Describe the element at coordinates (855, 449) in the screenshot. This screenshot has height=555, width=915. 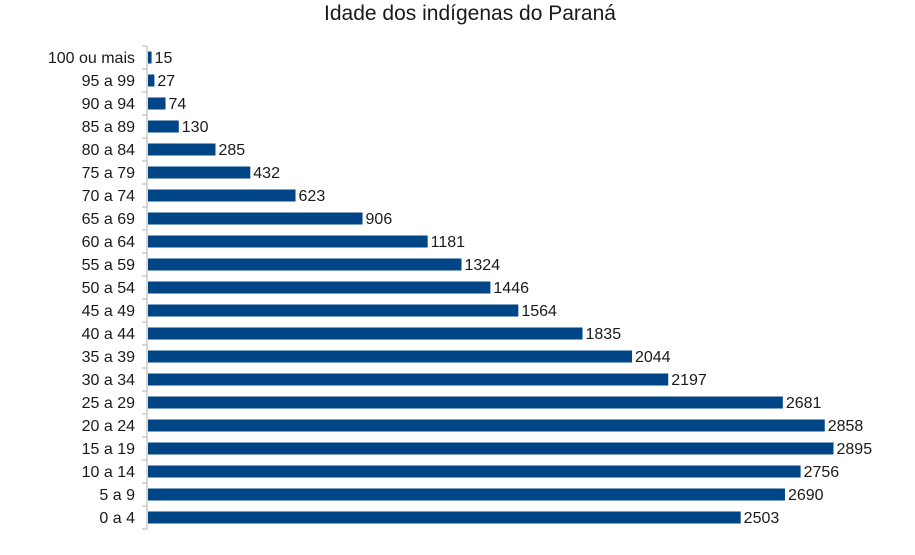
I see `data-label: 2895` at that location.